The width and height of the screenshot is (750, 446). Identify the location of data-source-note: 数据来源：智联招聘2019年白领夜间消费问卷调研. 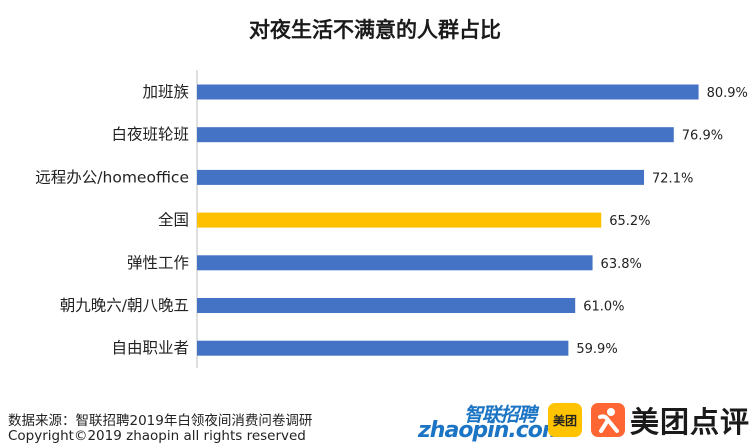
(160, 421).